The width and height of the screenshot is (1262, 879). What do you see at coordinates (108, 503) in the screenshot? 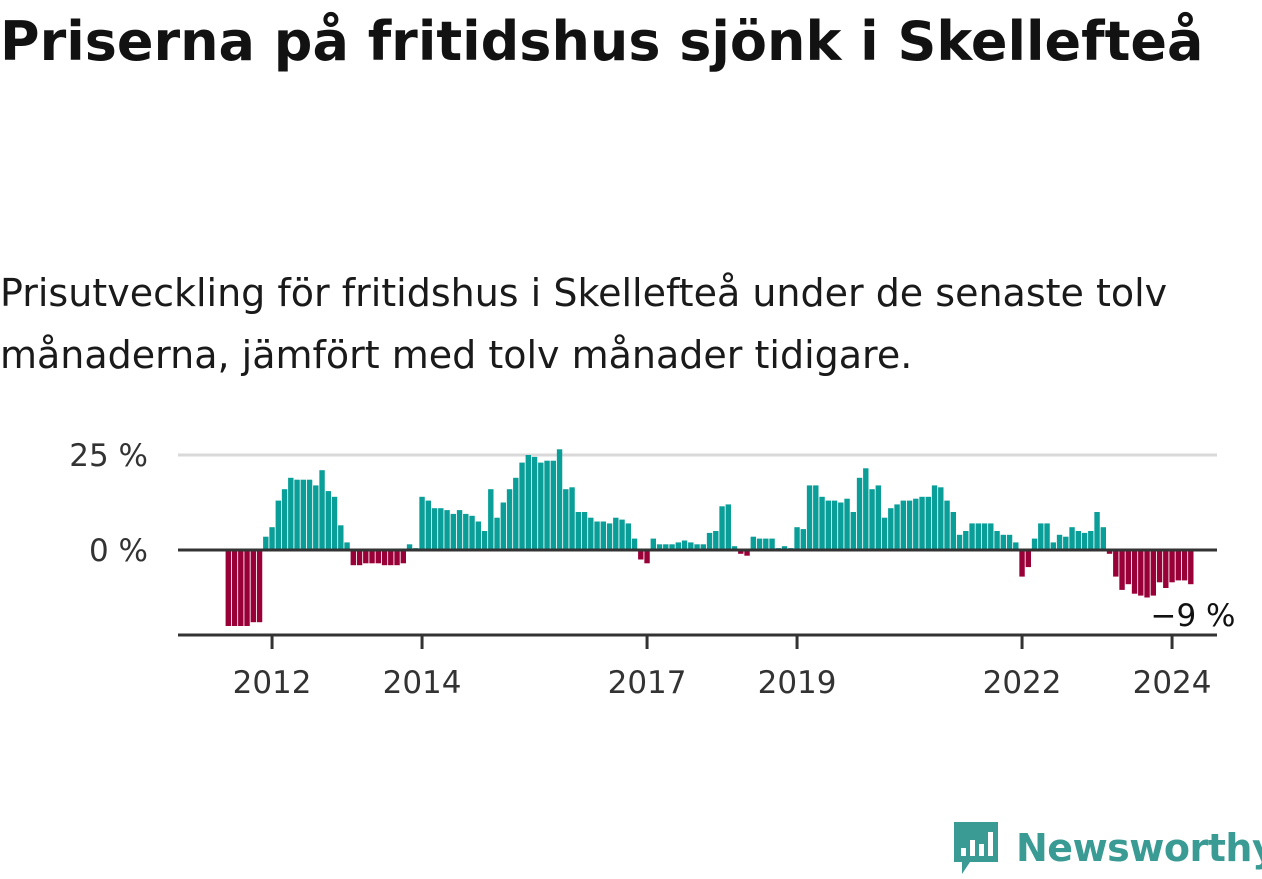
I see `y-axis-labels: 0 % 25 %` at bounding box center [108, 503].